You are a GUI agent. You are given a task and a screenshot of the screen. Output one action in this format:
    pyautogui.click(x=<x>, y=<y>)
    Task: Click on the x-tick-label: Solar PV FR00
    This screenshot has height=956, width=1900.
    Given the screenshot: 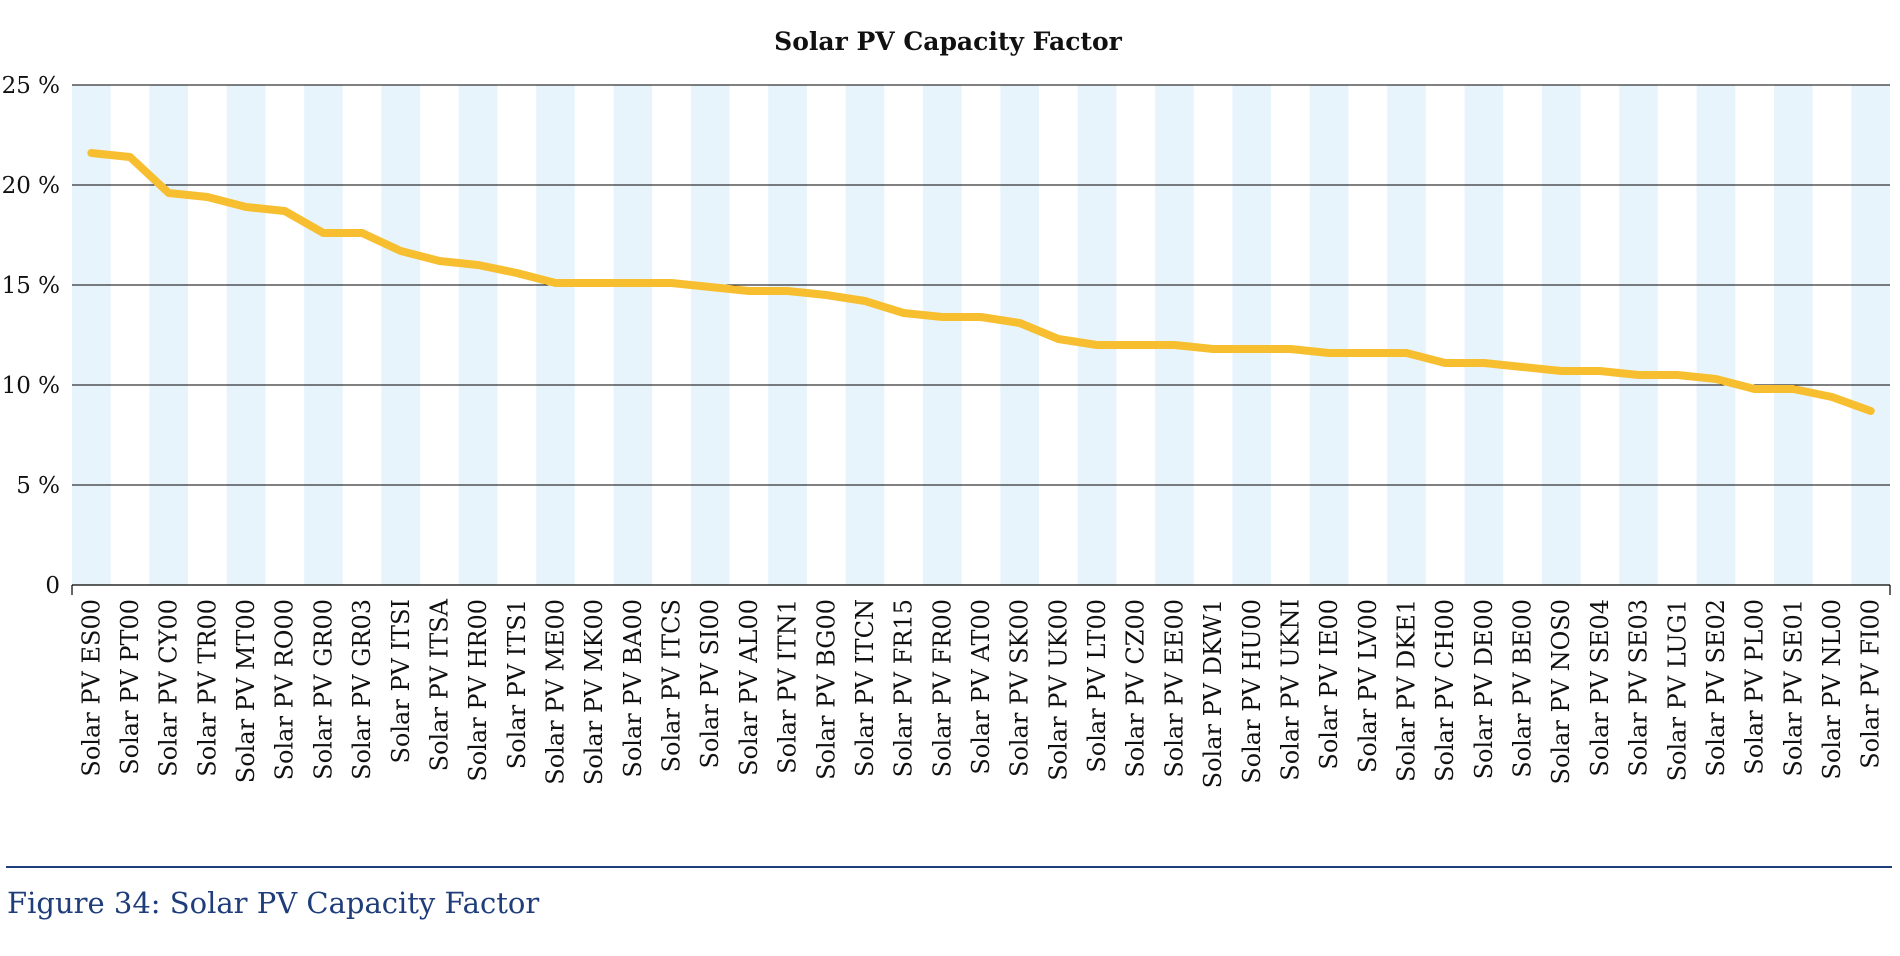 What is the action you would take?
    pyautogui.click(x=942, y=688)
    